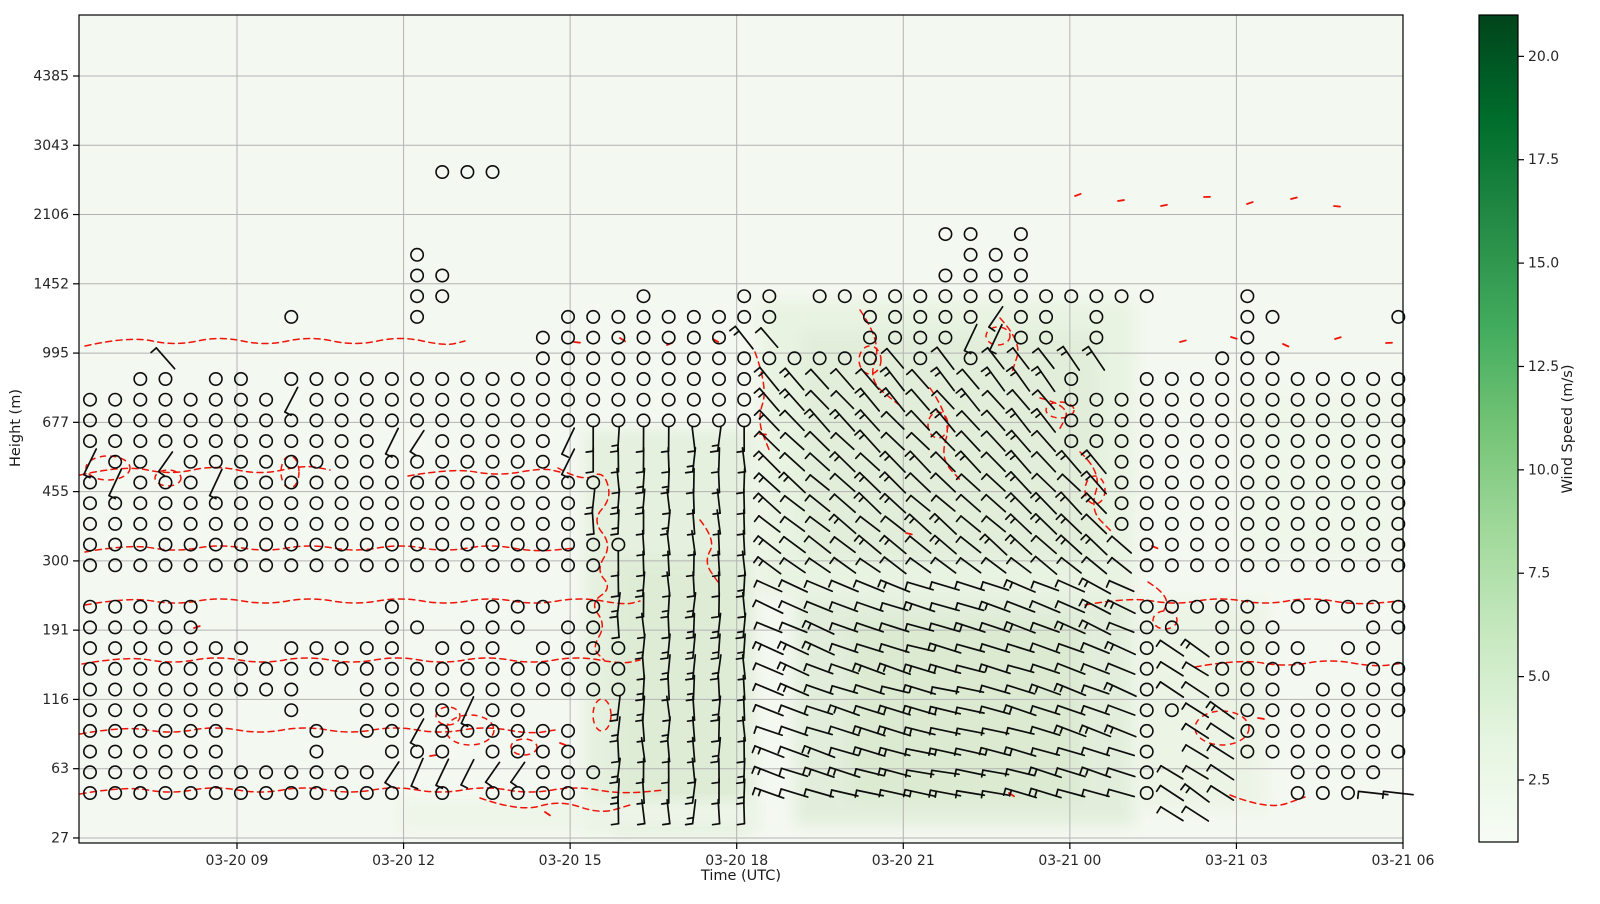 This screenshot has width=1600, height=904. I want to click on svg-text: 27, so click(60, 838).